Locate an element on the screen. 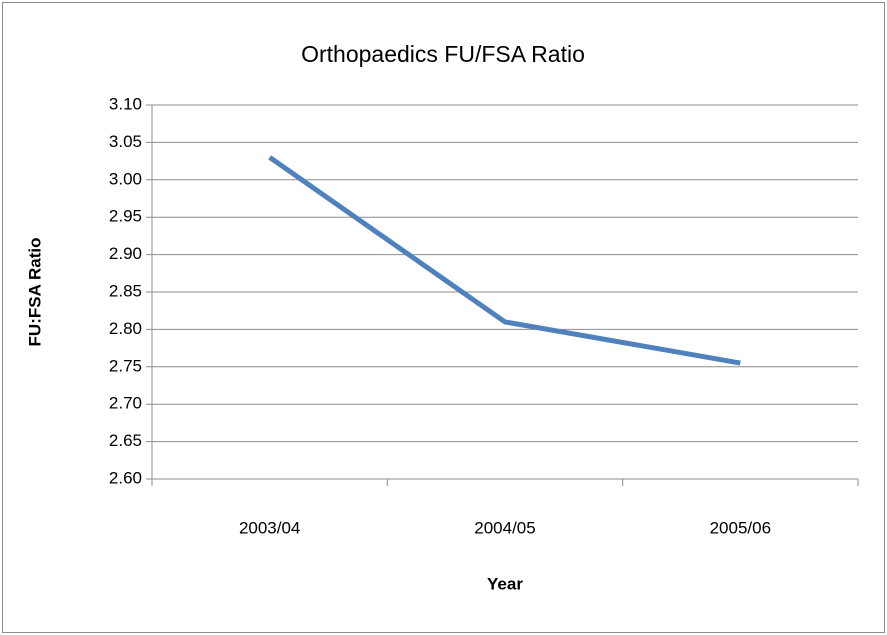 Image resolution: width=887 pixels, height=635 pixels. y-tick-label: 2.65 is located at coordinates (125, 440).